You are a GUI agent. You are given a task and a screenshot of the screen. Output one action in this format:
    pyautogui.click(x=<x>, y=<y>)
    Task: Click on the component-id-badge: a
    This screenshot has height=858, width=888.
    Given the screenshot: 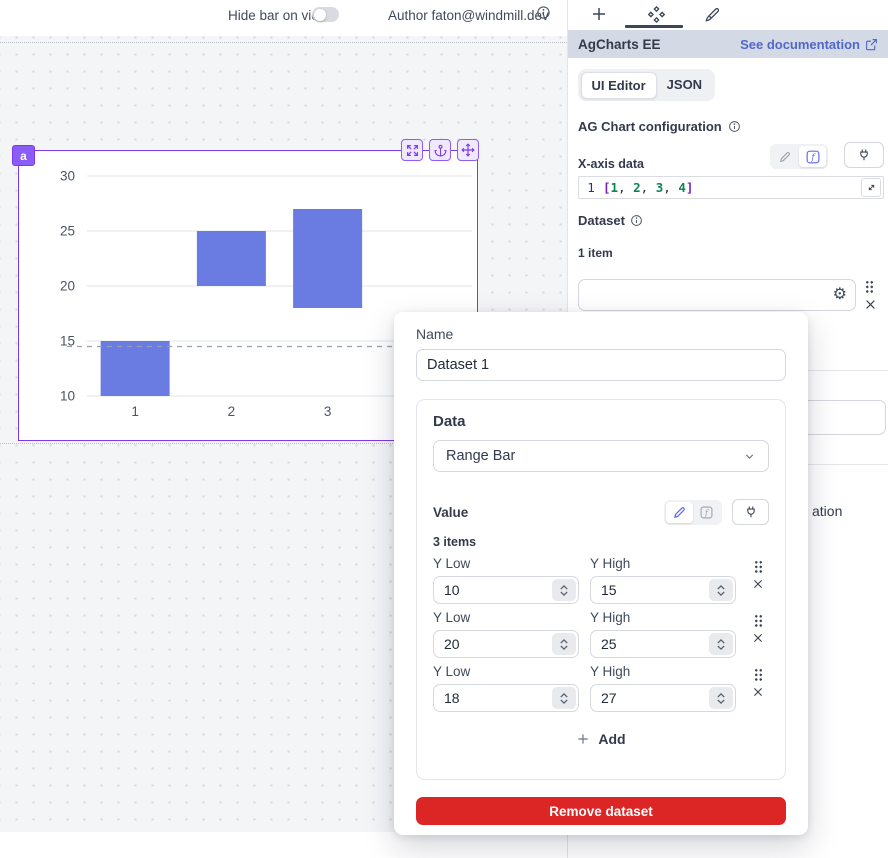 What is the action you would take?
    pyautogui.click(x=23, y=155)
    